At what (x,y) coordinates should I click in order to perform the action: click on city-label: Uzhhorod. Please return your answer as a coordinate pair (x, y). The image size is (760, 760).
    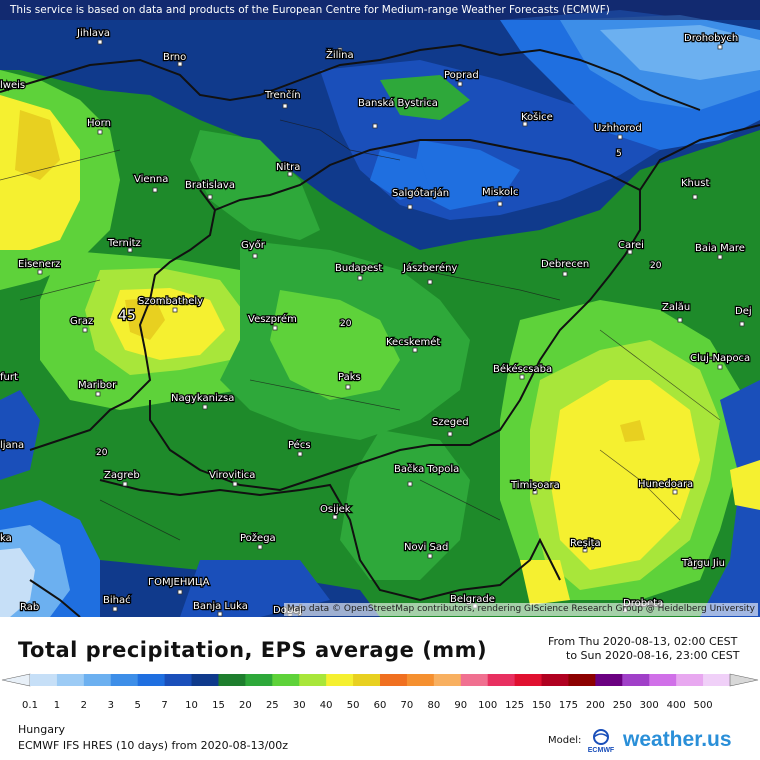
    Looking at the image, I should click on (618, 128).